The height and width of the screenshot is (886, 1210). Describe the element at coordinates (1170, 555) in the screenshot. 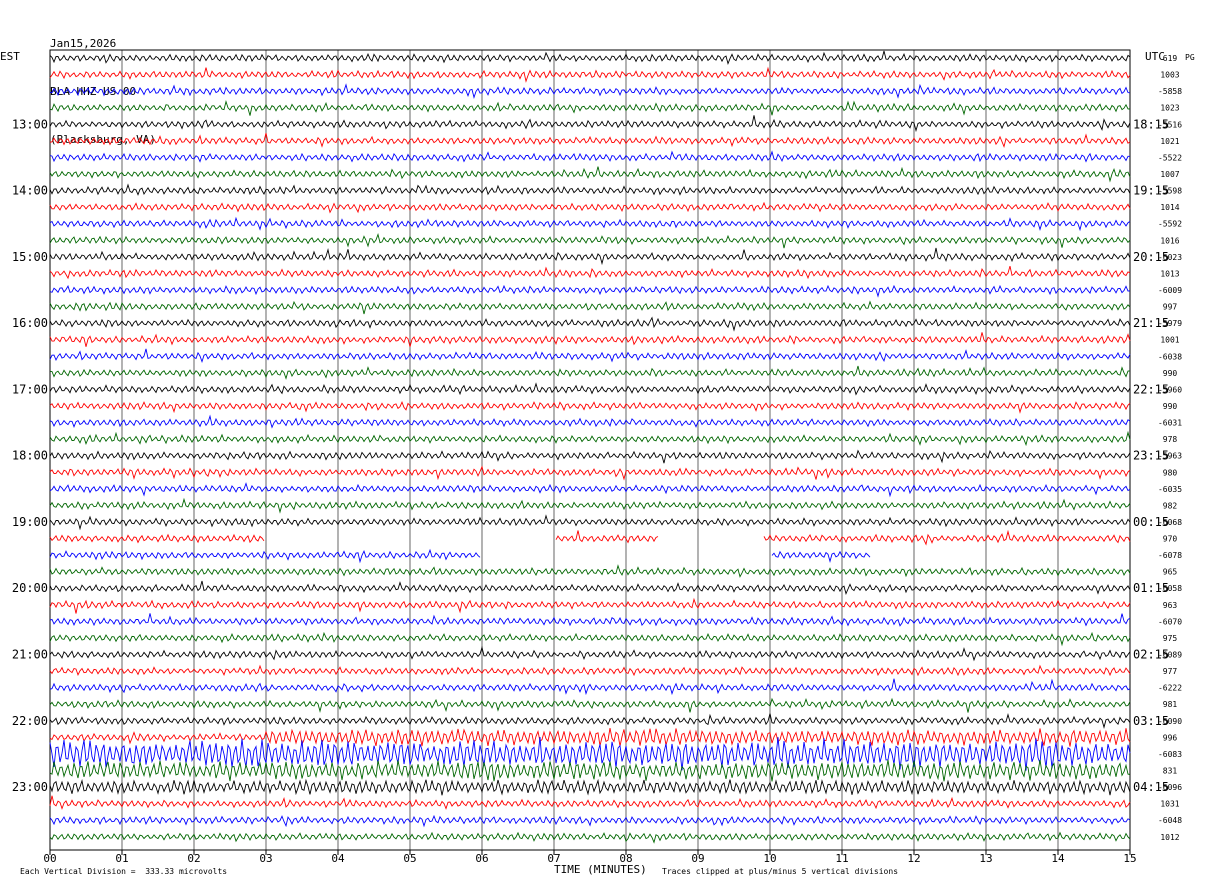

I see `right-value-label: -6078` at that location.